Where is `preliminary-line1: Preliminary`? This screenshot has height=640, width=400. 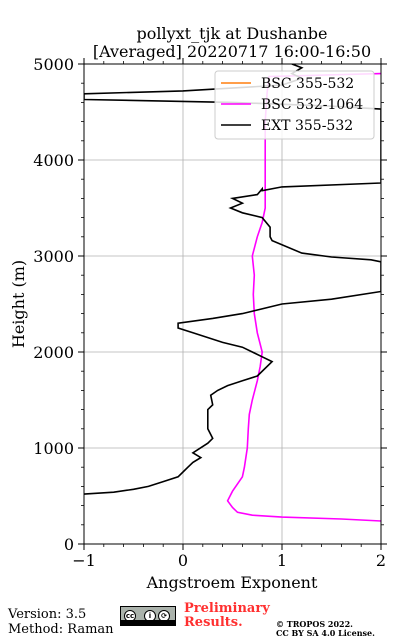
preliminary-line1: Preliminary is located at coordinates (227, 608).